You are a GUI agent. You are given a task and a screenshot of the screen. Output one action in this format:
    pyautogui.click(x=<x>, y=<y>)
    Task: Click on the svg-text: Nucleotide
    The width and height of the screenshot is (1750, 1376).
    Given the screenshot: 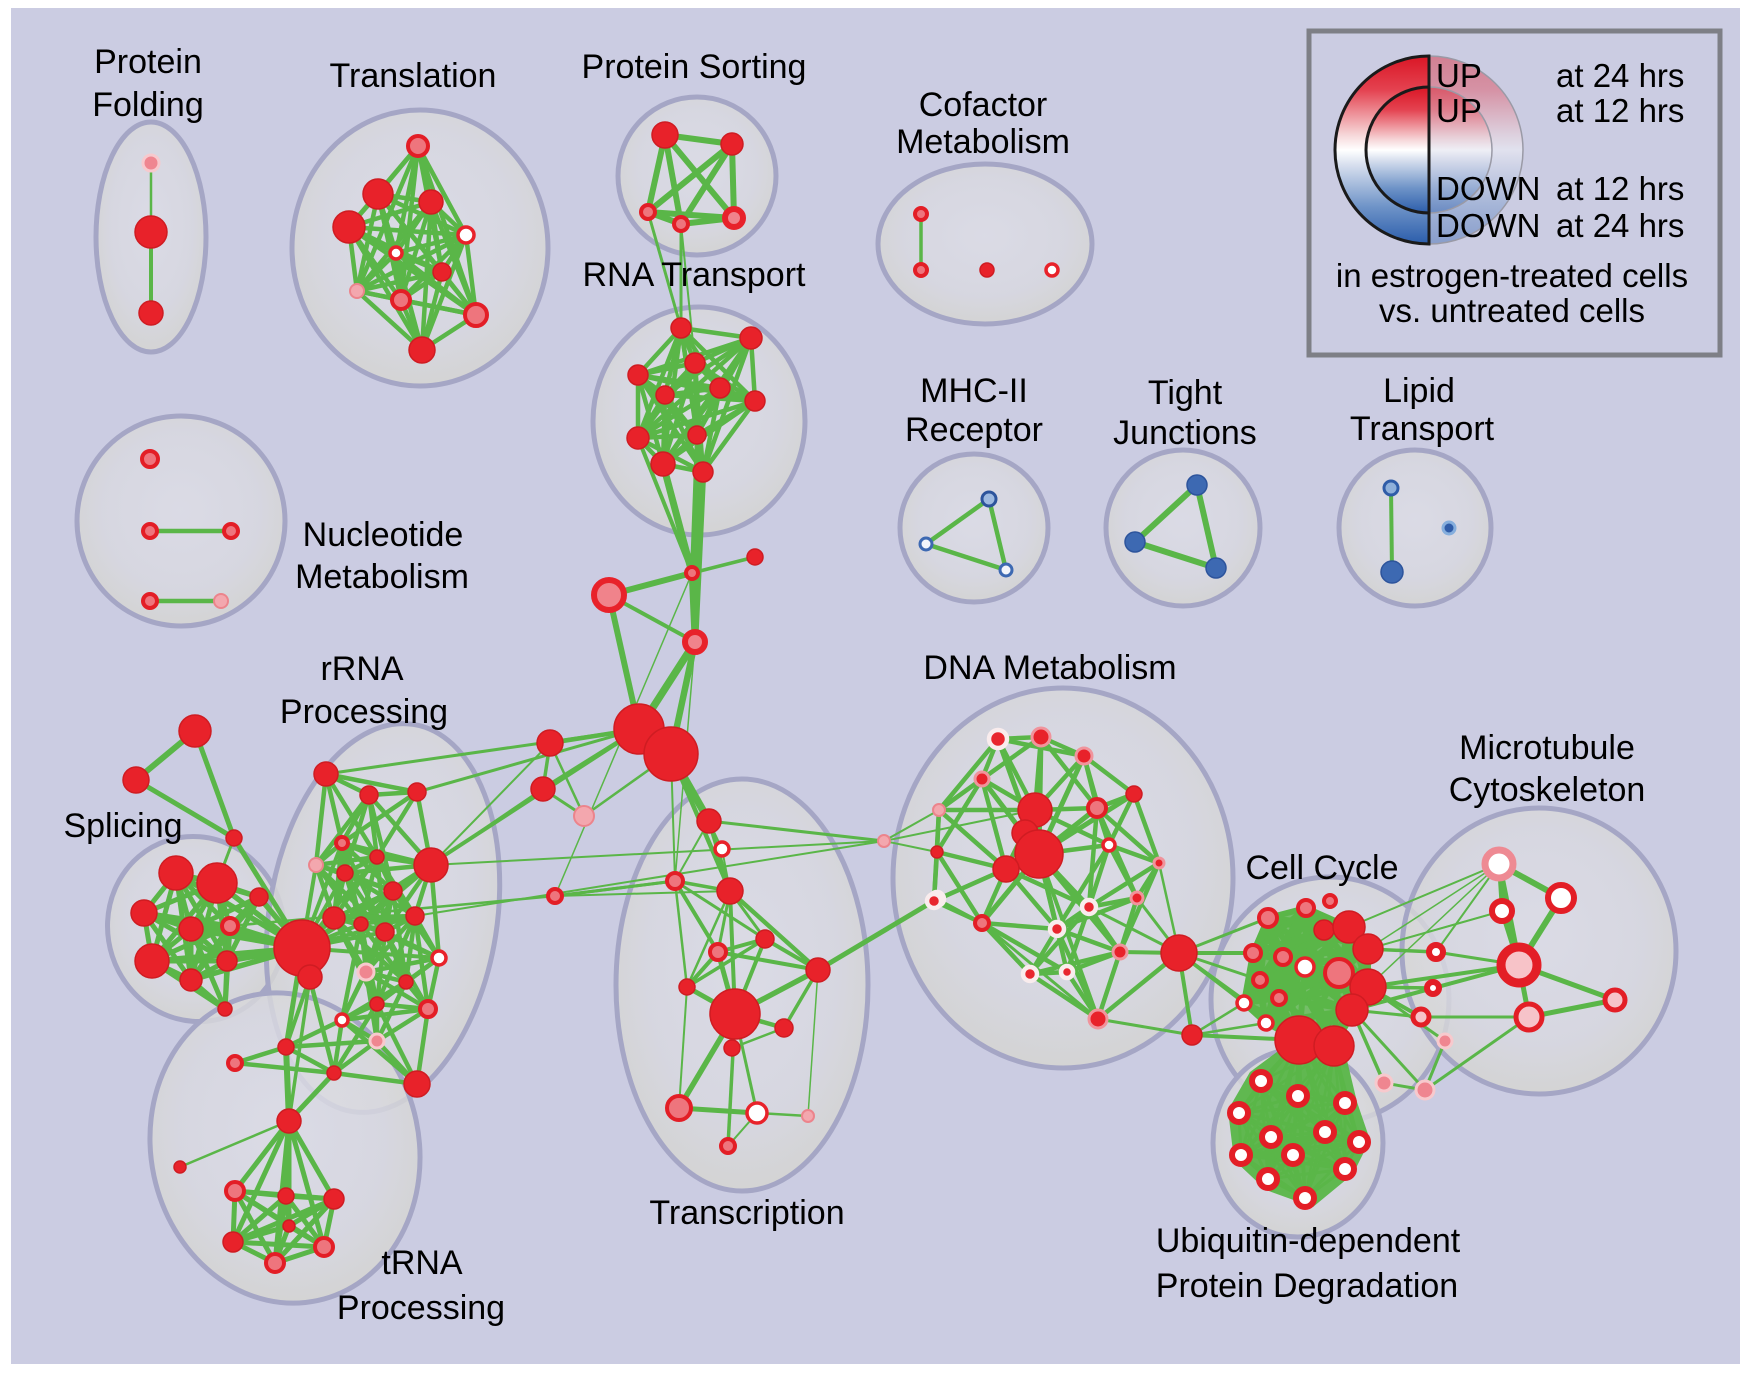 What is the action you would take?
    pyautogui.click(x=383, y=535)
    